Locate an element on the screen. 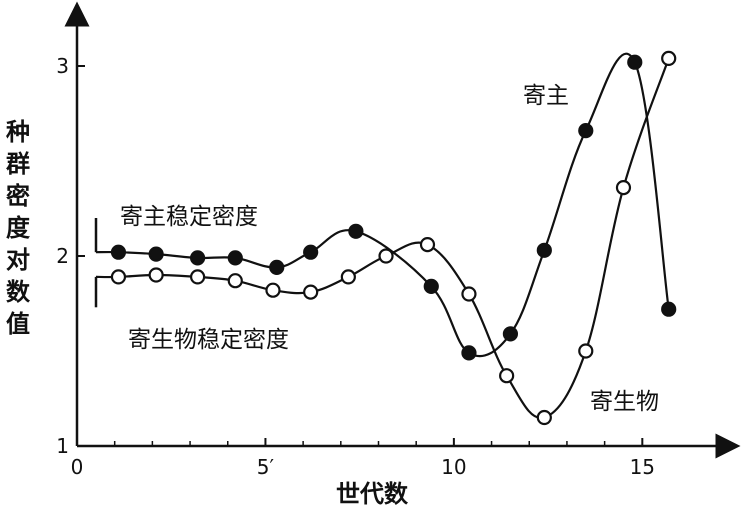  x-tick-label: 15 is located at coordinates (642, 467).